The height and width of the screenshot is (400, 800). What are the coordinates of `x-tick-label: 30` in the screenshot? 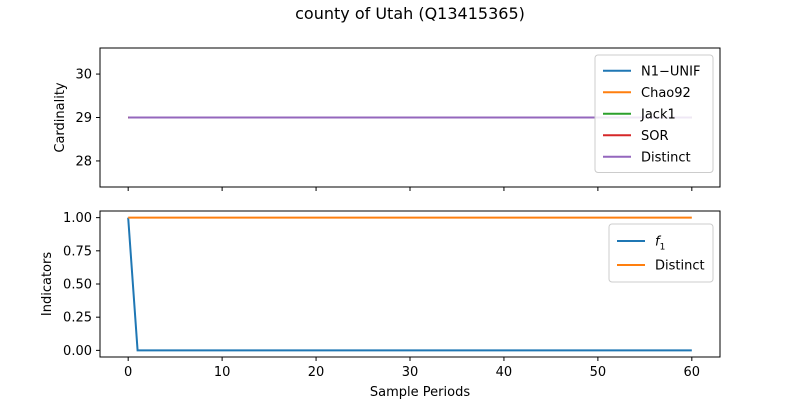 It's located at (410, 372).